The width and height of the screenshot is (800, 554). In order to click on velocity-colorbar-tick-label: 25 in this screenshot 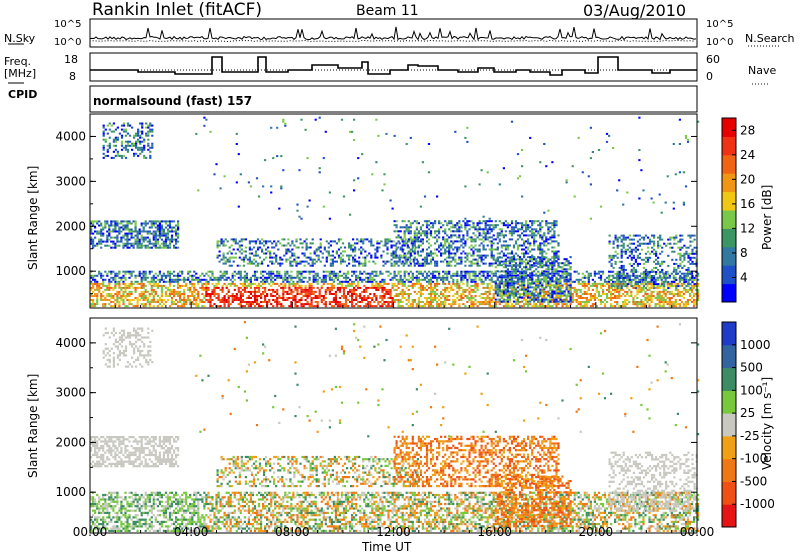, I will do `click(747, 413)`.